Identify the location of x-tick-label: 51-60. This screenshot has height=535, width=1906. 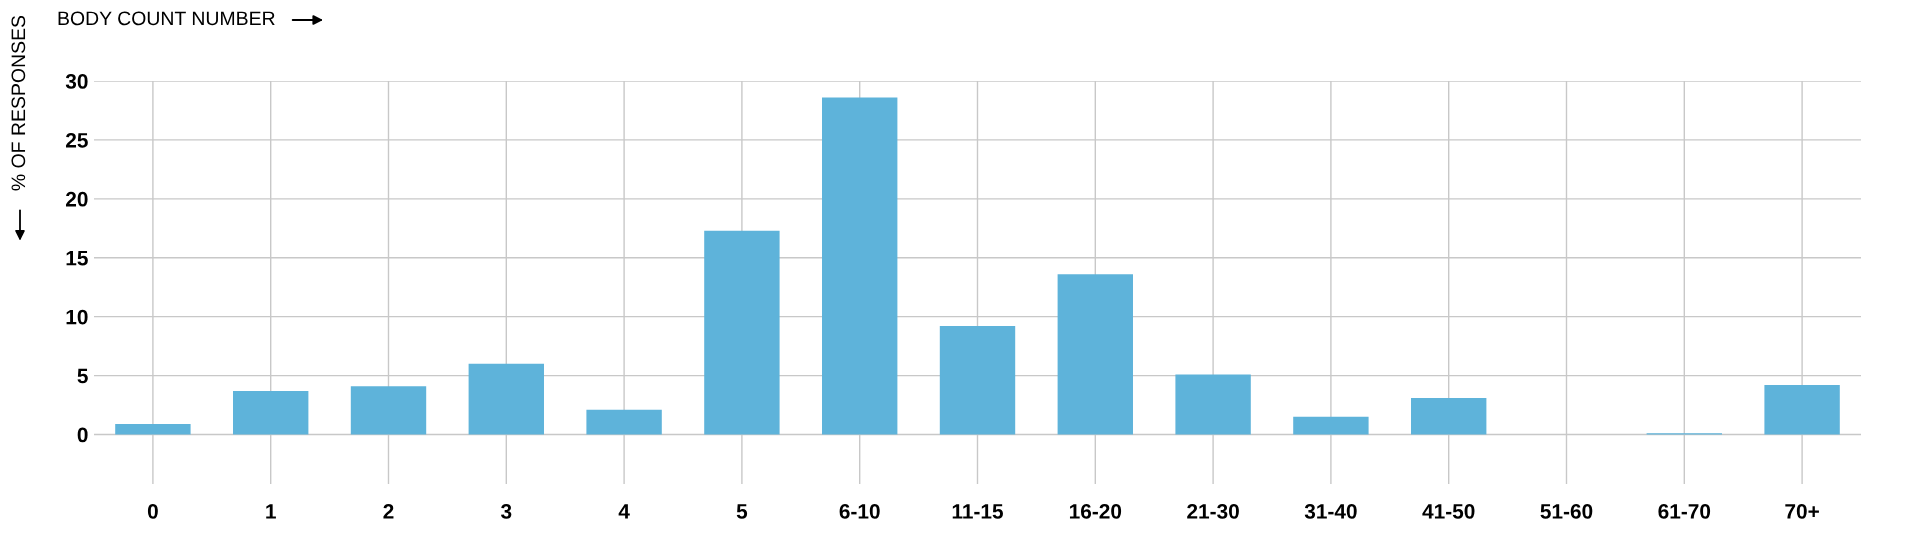
(1566, 511).